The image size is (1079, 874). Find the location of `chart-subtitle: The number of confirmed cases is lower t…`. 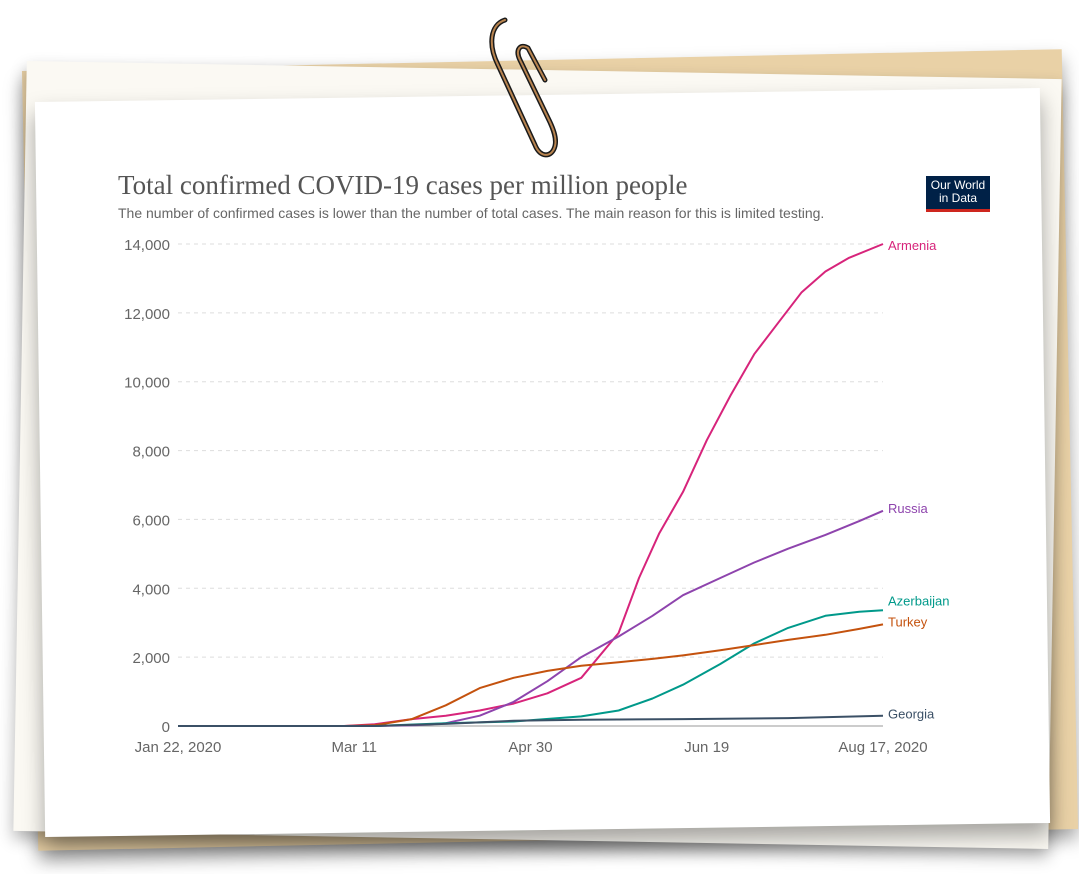

chart-subtitle: The number of confirmed cases is lower t… is located at coordinates (471, 213).